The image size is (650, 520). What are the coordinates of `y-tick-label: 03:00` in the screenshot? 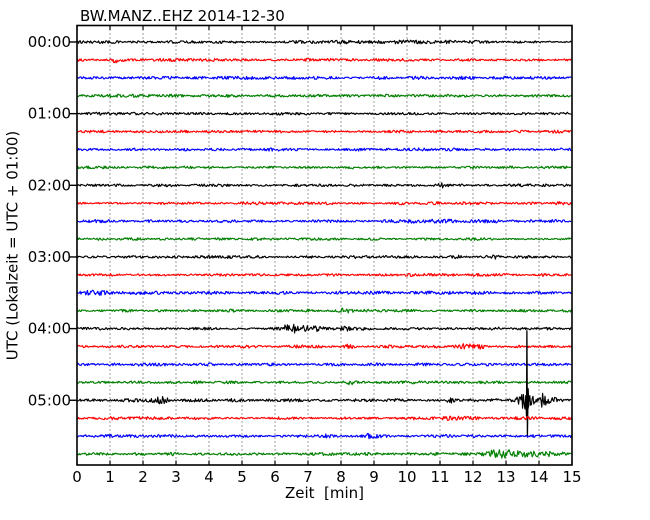 It's located at (49, 257).